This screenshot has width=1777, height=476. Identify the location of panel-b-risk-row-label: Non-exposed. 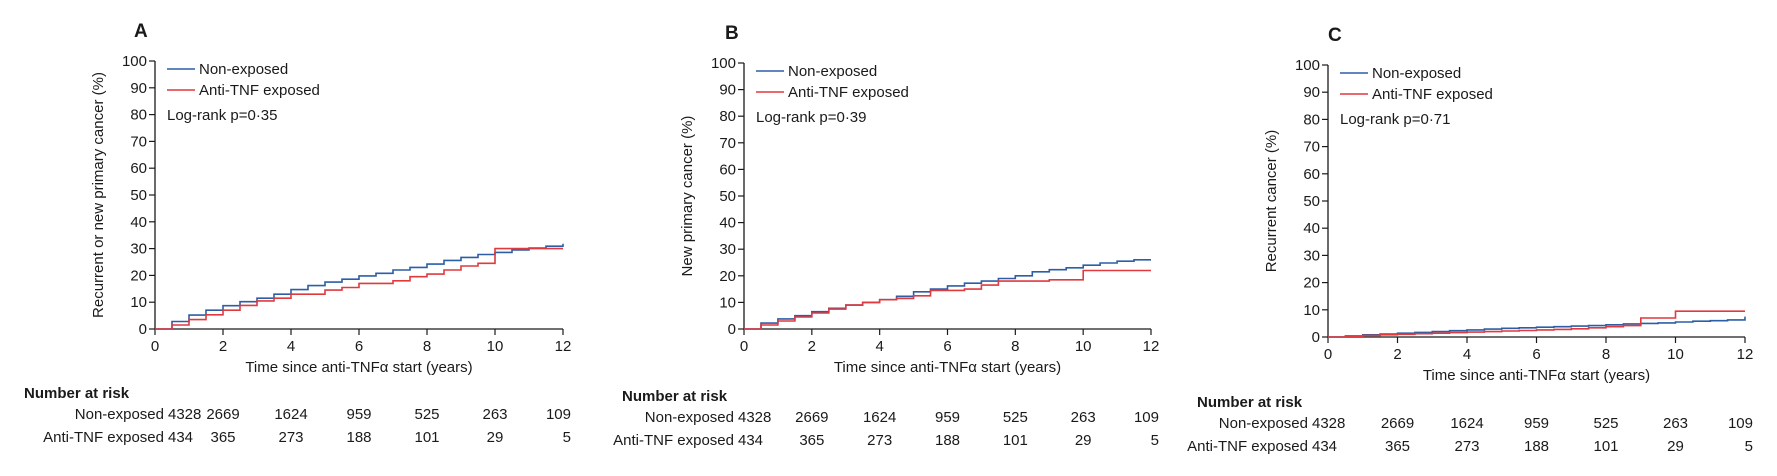
(689, 417).